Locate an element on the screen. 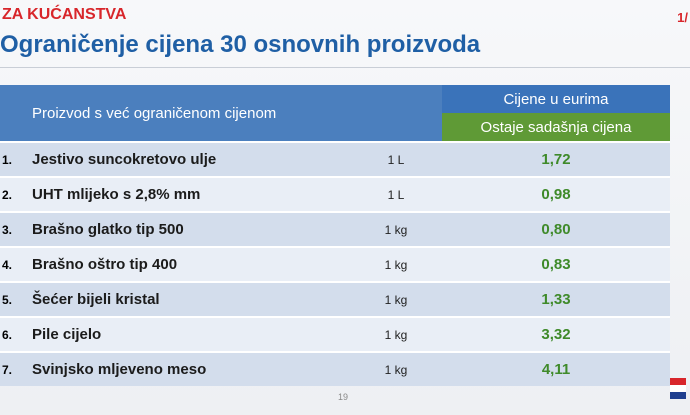  row-price: 1,72 is located at coordinates (556, 159).